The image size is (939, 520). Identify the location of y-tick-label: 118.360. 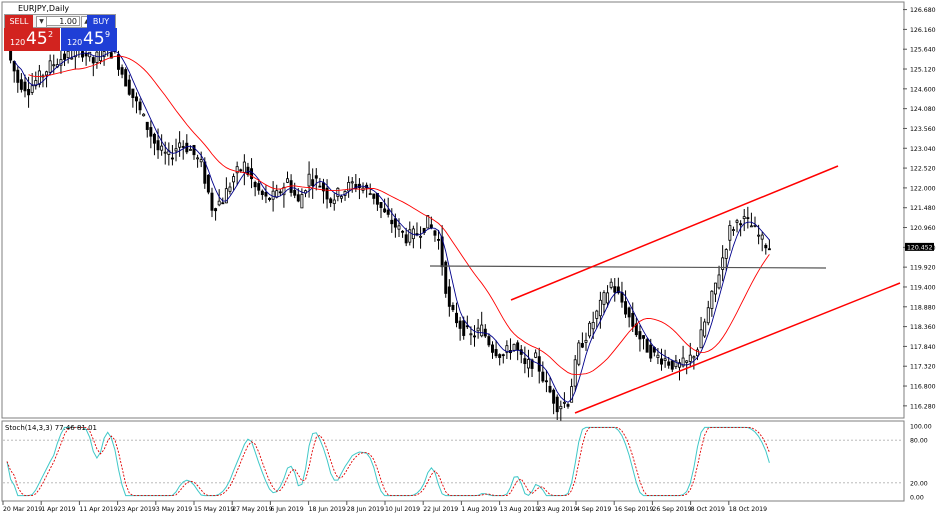
(923, 327).